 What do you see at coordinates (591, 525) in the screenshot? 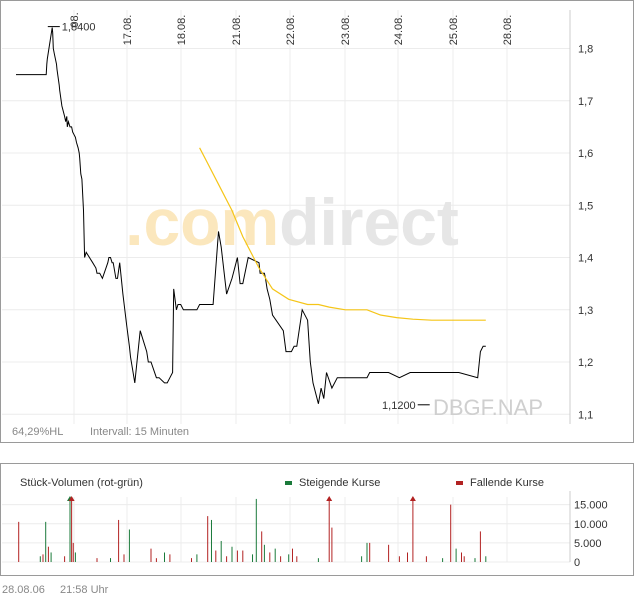
I see `volume-y-tick-label: 10.000` at bounding box center [591, 525].